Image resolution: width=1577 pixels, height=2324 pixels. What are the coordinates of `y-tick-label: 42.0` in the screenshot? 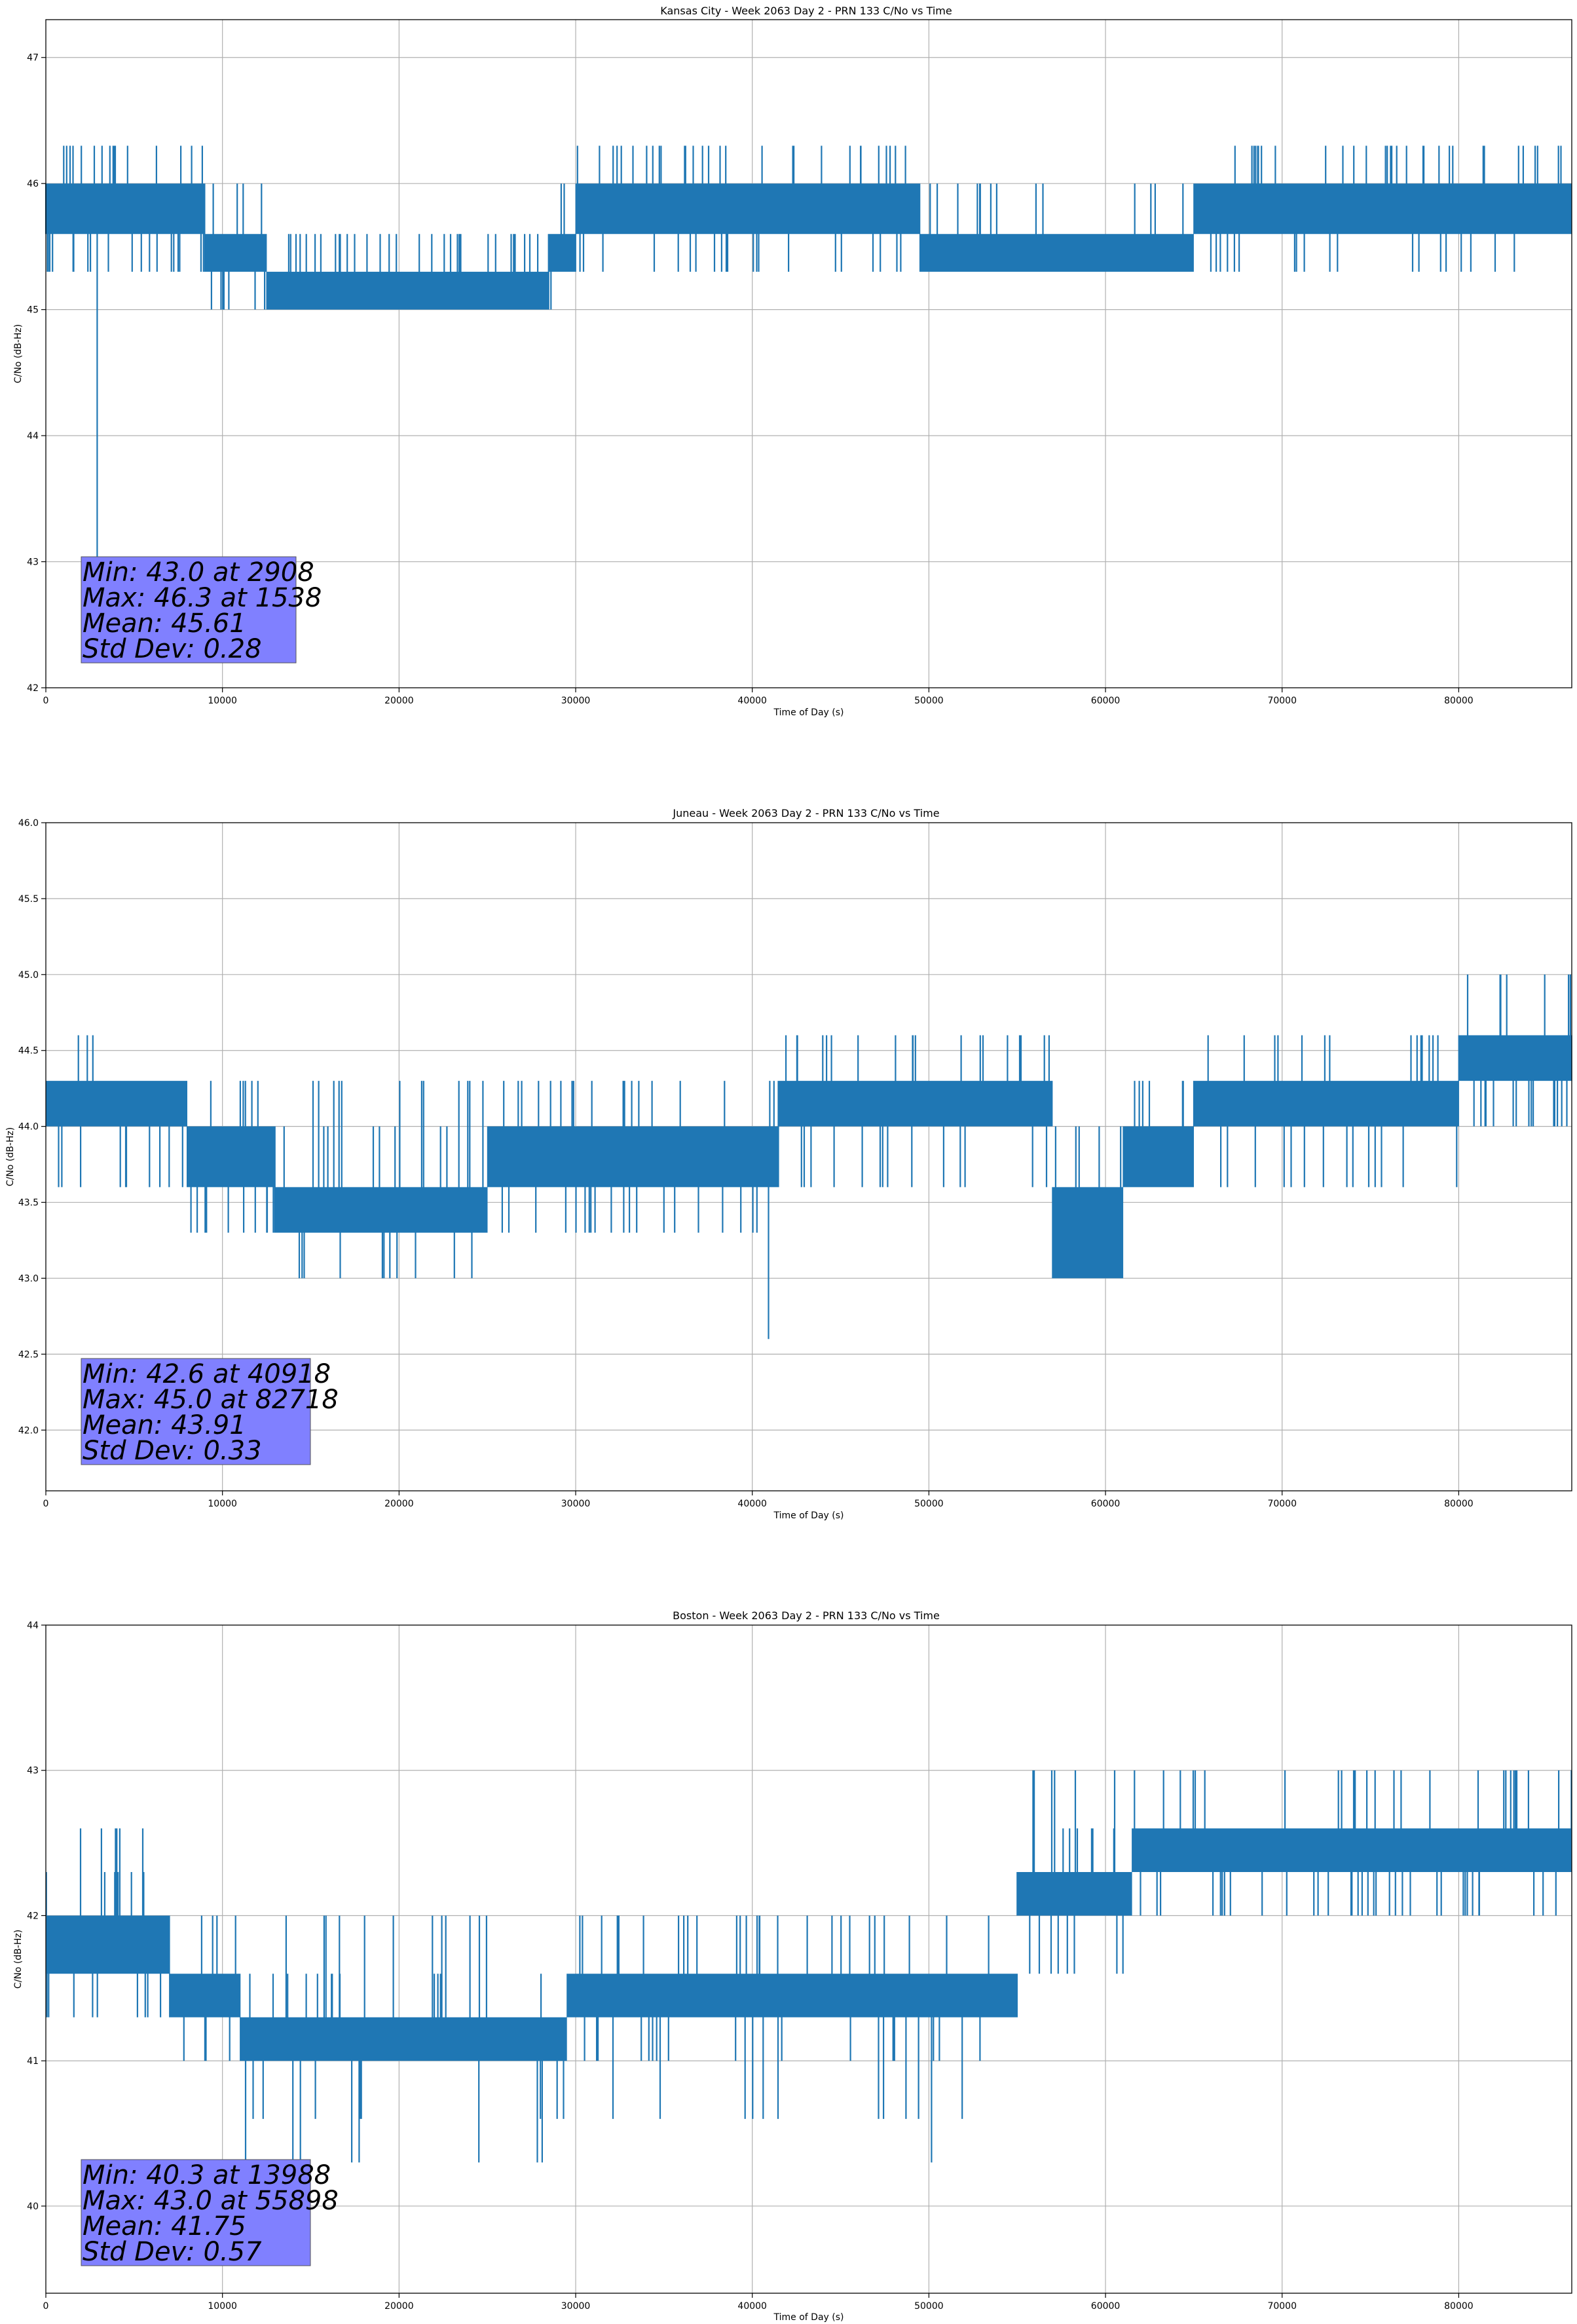 It's located at (28, 1430).